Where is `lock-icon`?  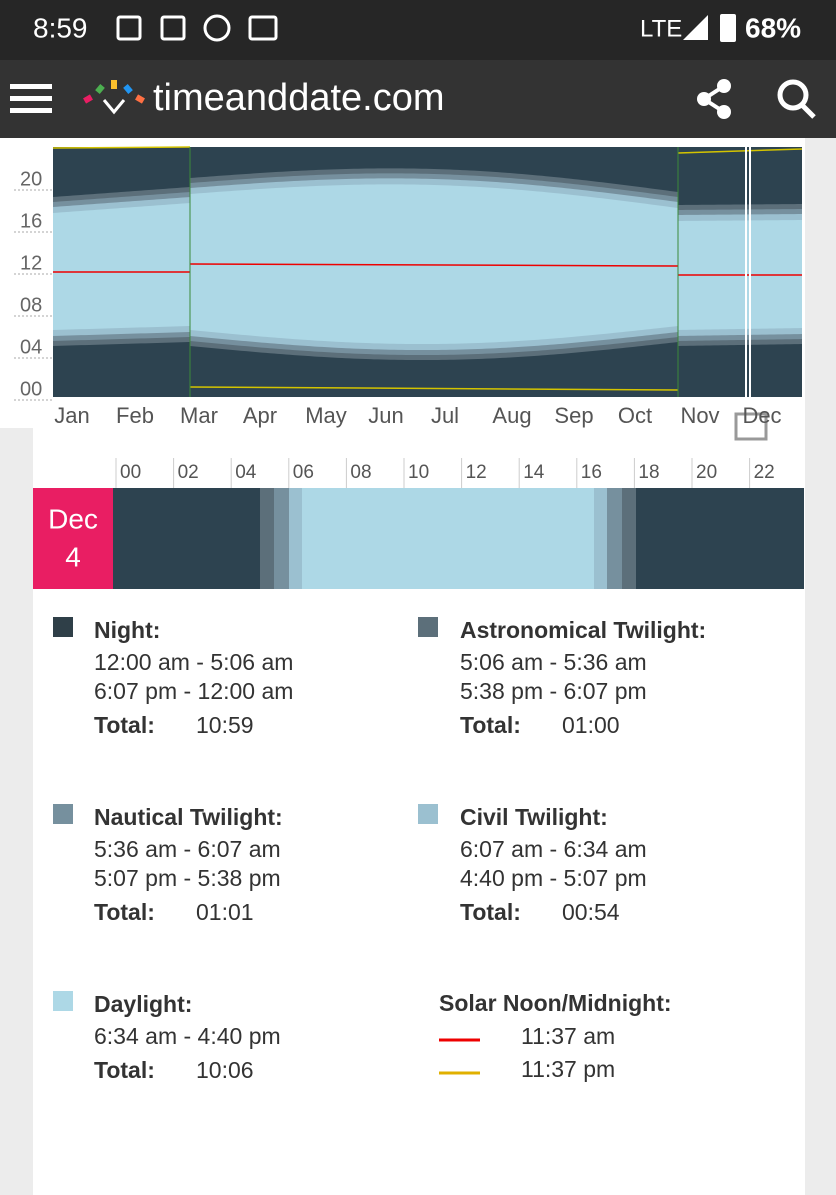
lock-icon is located at coordinates (751, 426).